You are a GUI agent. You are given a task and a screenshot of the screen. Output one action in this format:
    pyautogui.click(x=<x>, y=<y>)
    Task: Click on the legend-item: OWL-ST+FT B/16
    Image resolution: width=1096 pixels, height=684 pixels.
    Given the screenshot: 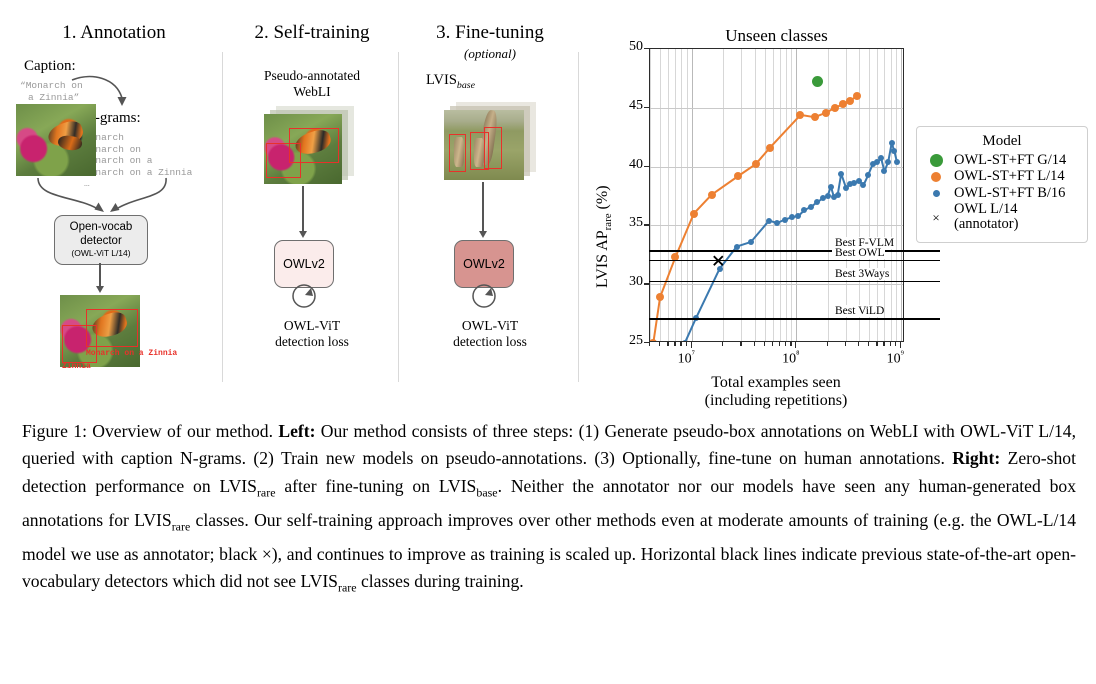 What is the action you would take?
    pyautogui.click(x=1002, y=193)
    